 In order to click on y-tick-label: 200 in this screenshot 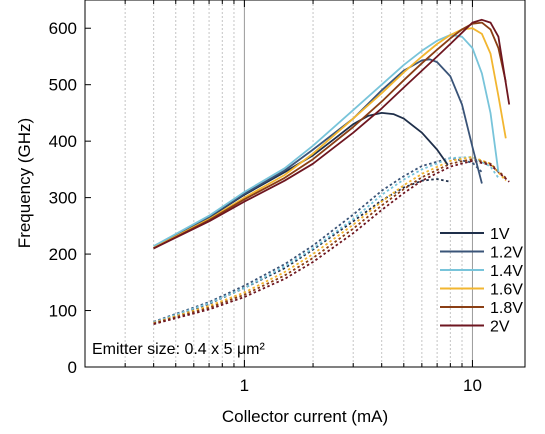, I will do `click(63, 254)`.